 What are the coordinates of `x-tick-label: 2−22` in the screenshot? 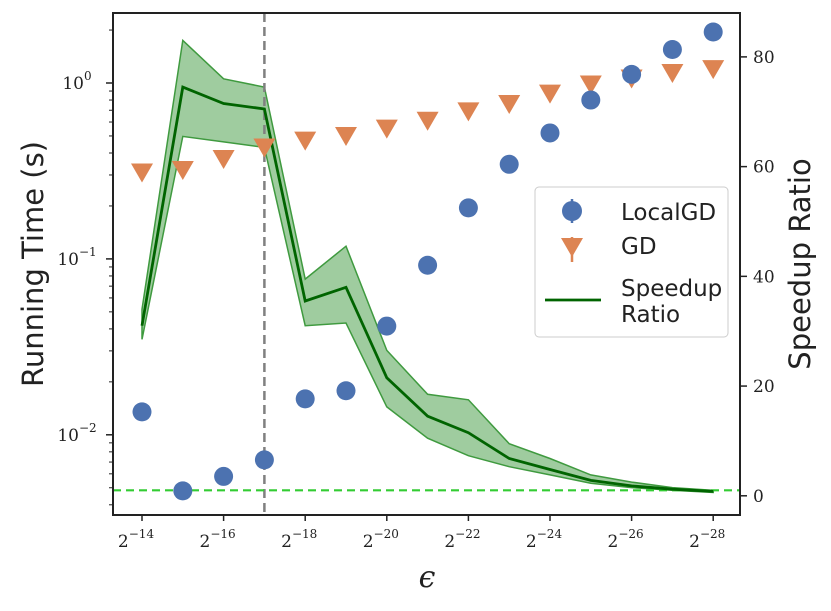 It's located at (462, 539).